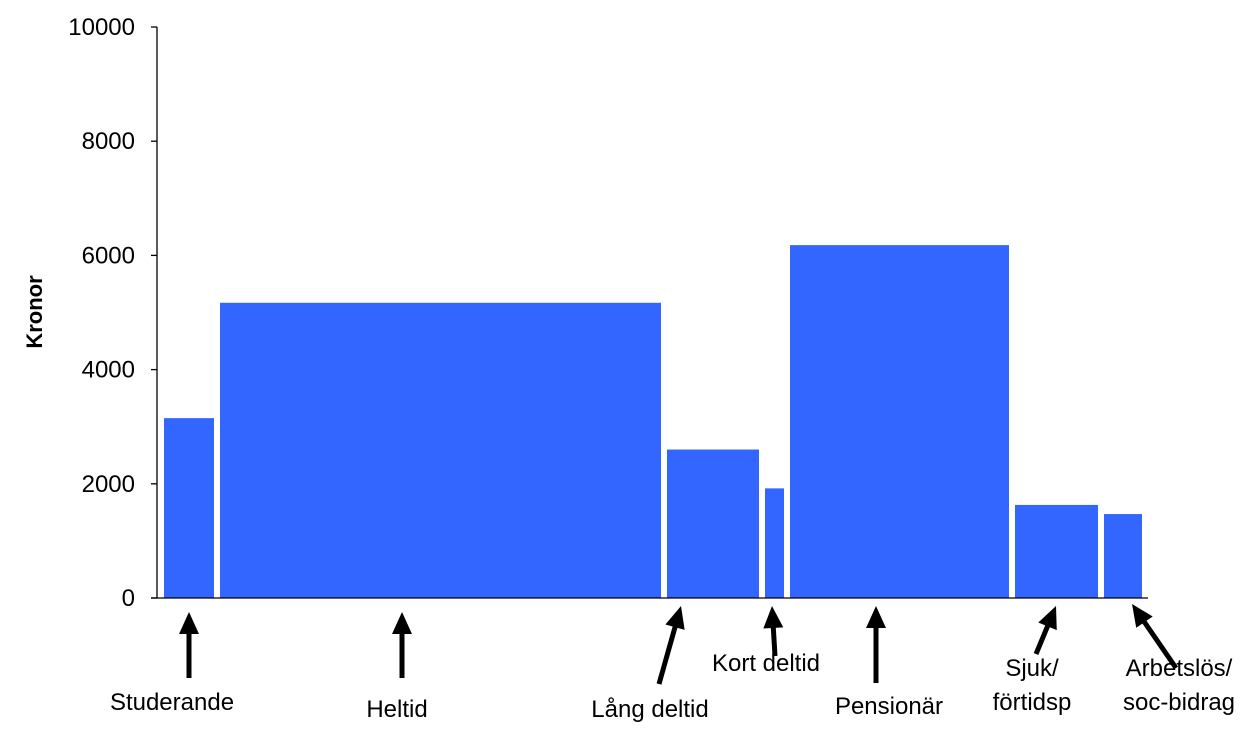 This screenshot has height=731, width=1255. Describe the element at coordinates (1032, 668) in the screenshot. I see `category-label: Sjuk/` at that location.